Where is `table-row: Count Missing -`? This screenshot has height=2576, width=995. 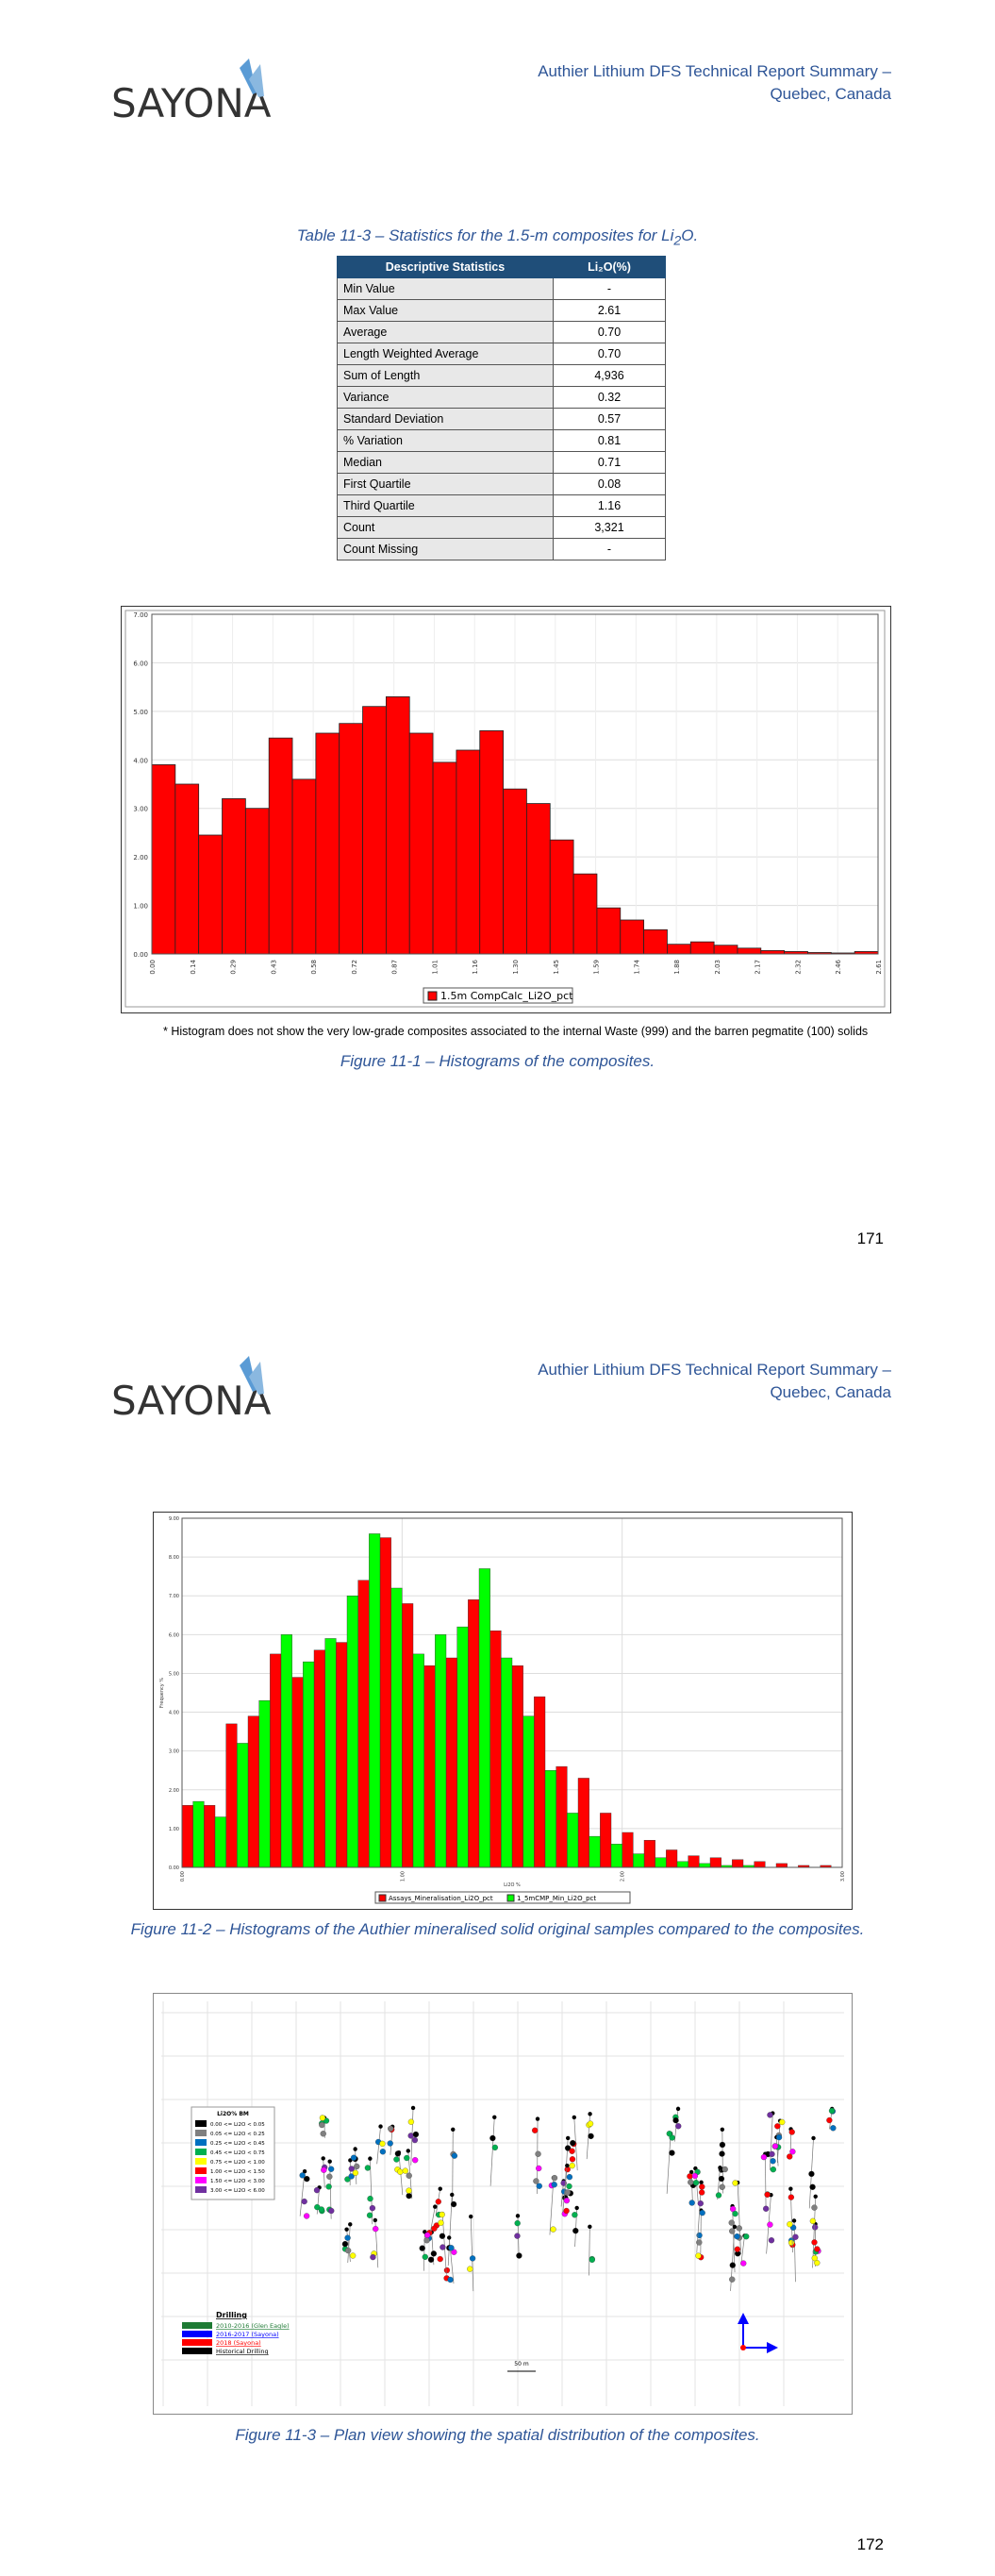
table-row: Count Missing - is located at coordinates (502, 549).